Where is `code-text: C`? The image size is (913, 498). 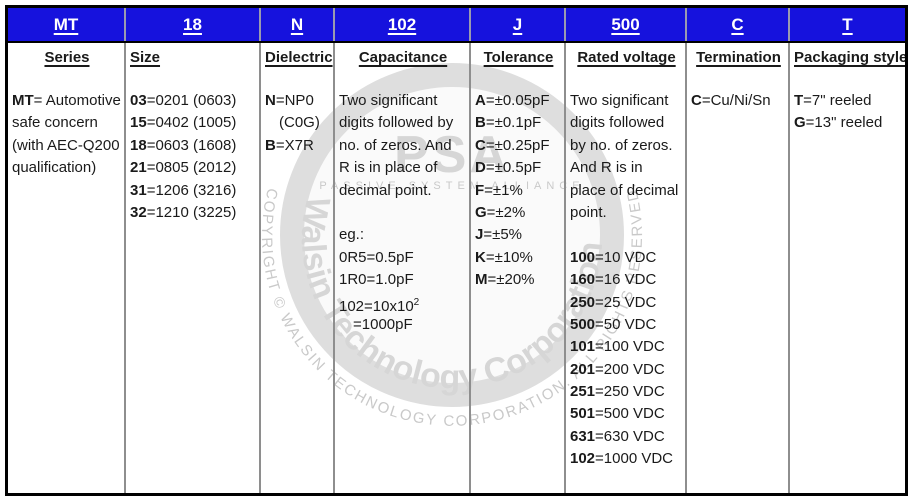 code-text: C is located at coordinates (737, 24).